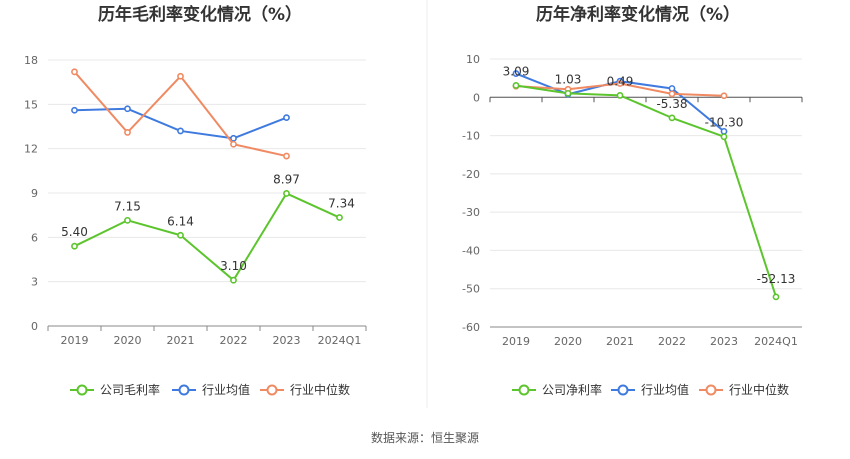  Describe the element at coordinates (127, 206) in the screenshot. I see `gross-margin-data-label: 7.15` at that location.